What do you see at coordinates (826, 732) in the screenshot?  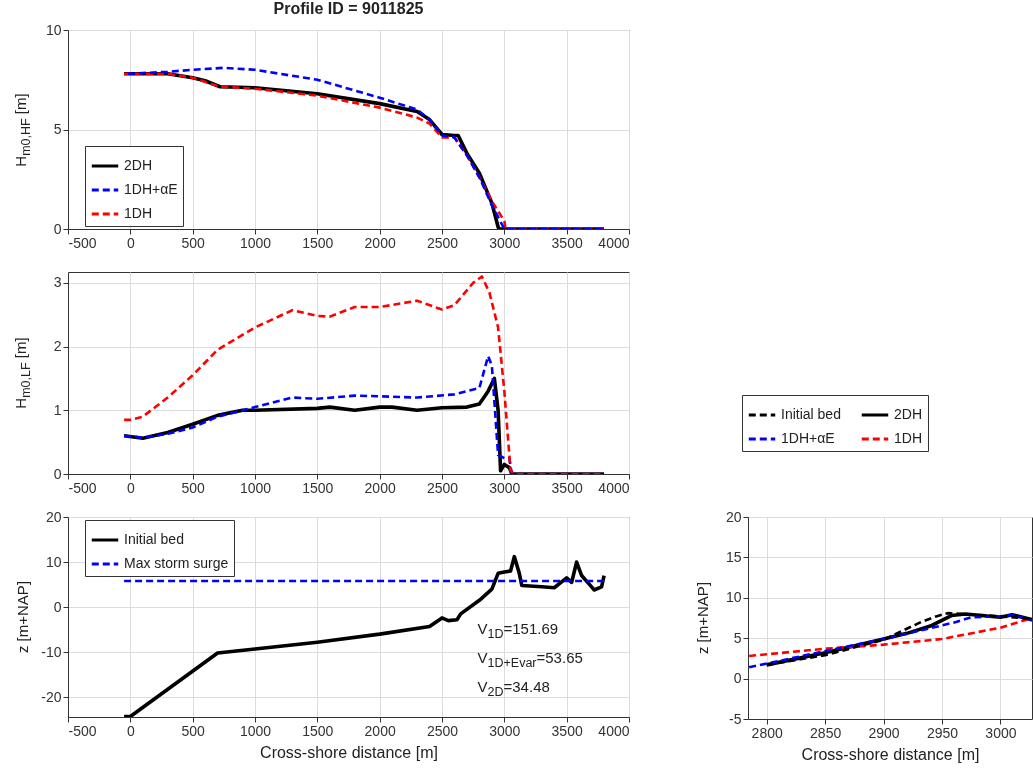 I see `x-tick-label: 2850` at bounding box center [826, 732].